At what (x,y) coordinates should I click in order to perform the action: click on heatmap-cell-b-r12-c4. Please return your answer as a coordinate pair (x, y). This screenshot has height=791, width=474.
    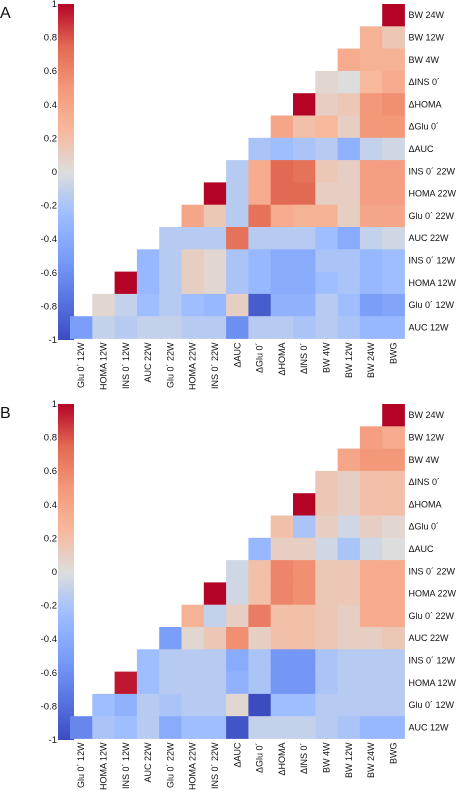
    Looking at the image, I should click on (170, 683).